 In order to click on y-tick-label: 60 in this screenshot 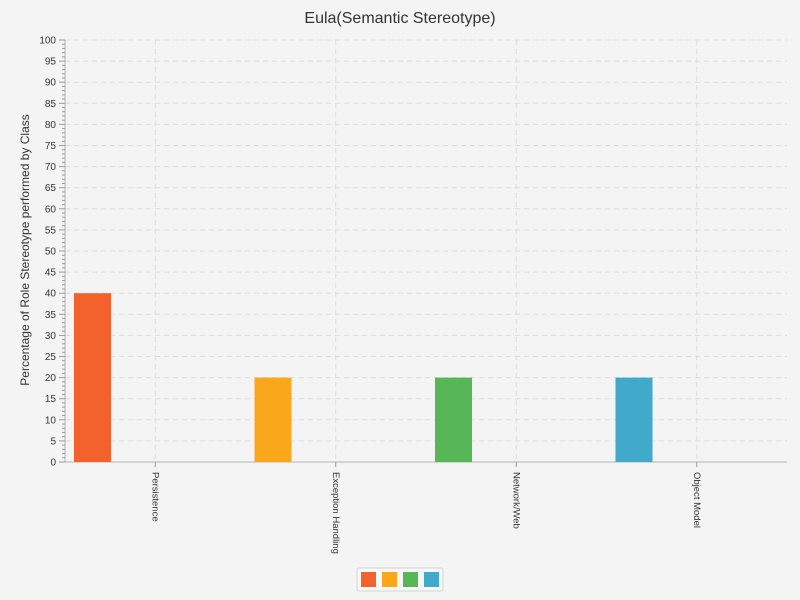, I will do `click(51, 209)`.